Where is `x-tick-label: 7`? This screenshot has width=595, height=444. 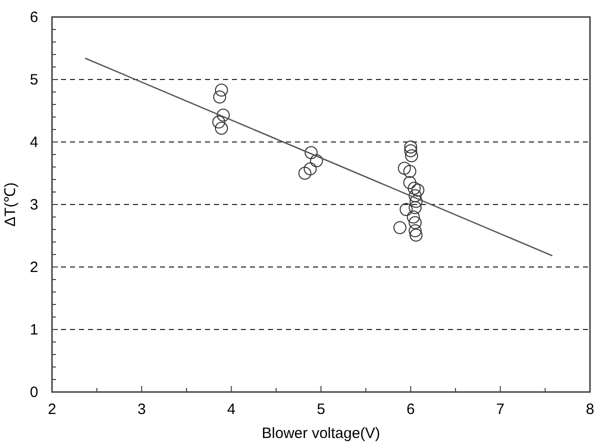
x-tick-label: 7 is located at coordinates (500, 409).